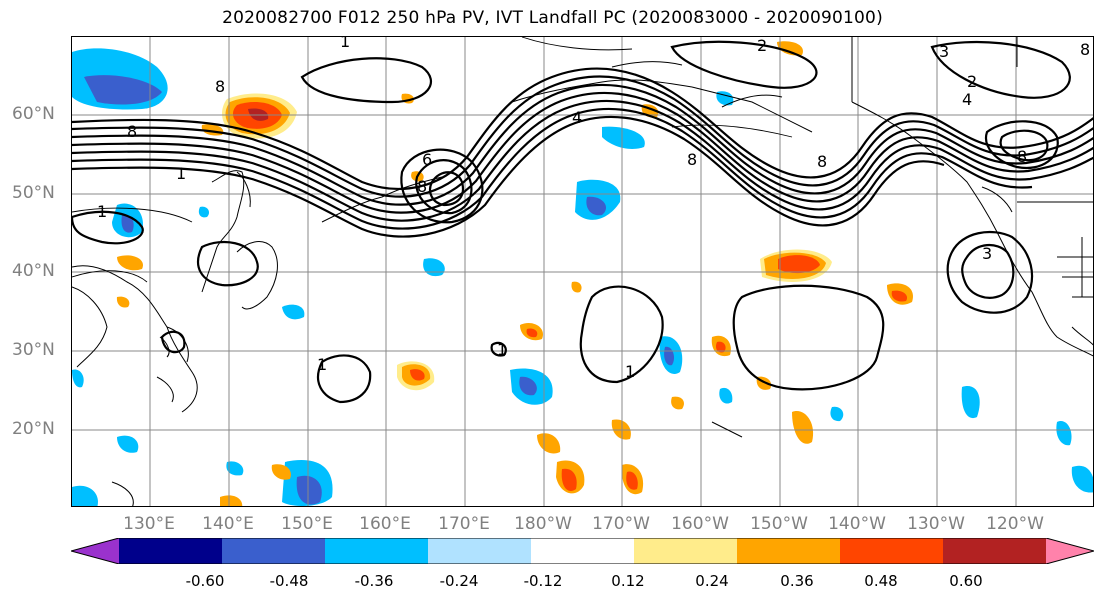  Describe the element at coordinates (712, 581) in the screenshot. I see `colorbar-tick-label: 0.24` at that location.